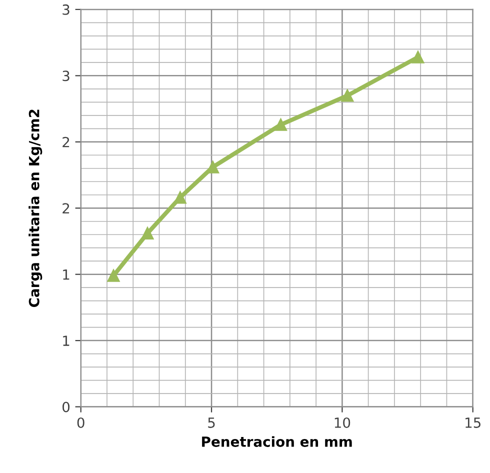 The height and width of the screenshot is (473, 490). Describe the element at coordinates (342, 422) in the screenshot. I see `x-tick-label: 10` at that location.